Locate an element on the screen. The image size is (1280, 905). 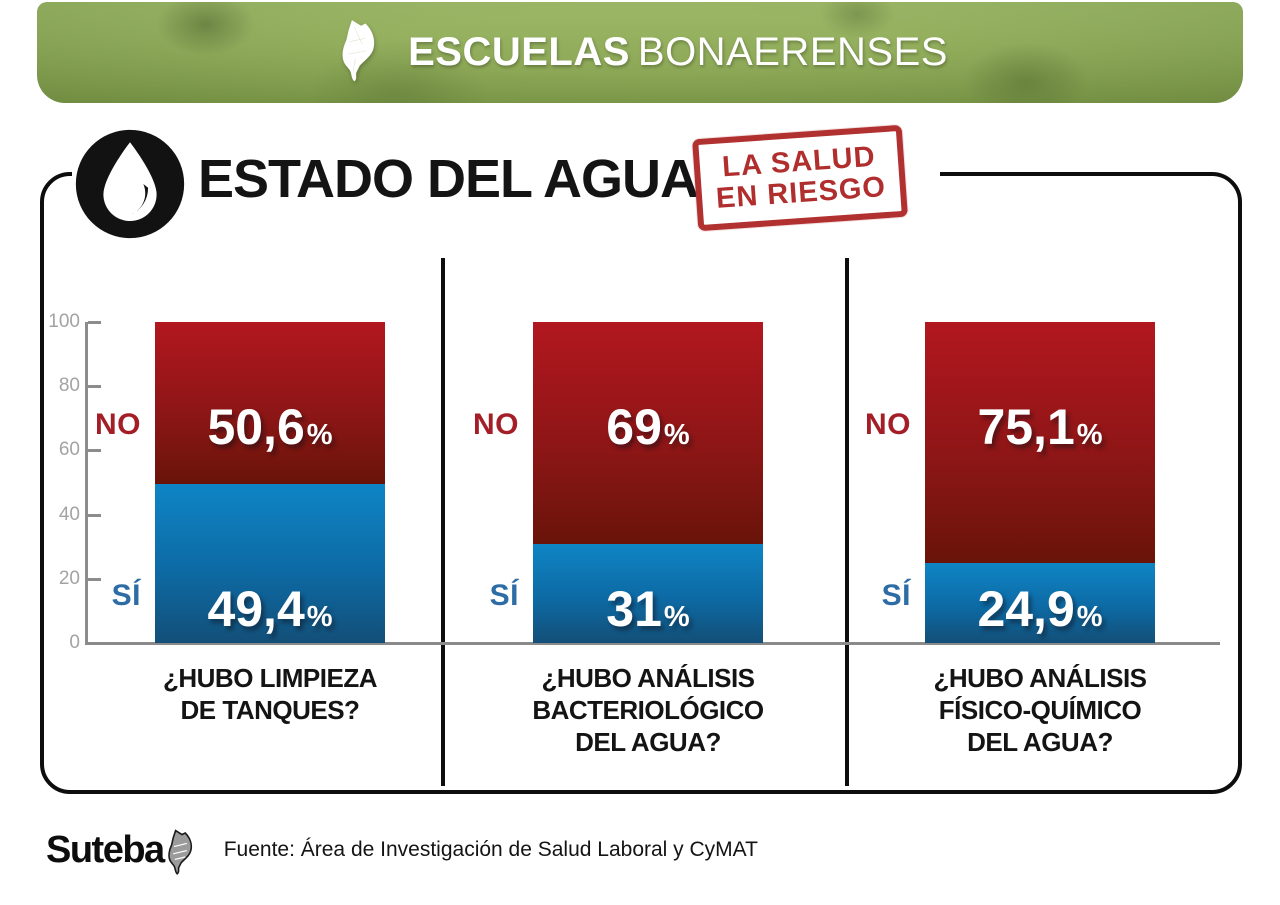
warning-stamp: LA SALUD EN RIESGO is located at coordinates (800, 178).